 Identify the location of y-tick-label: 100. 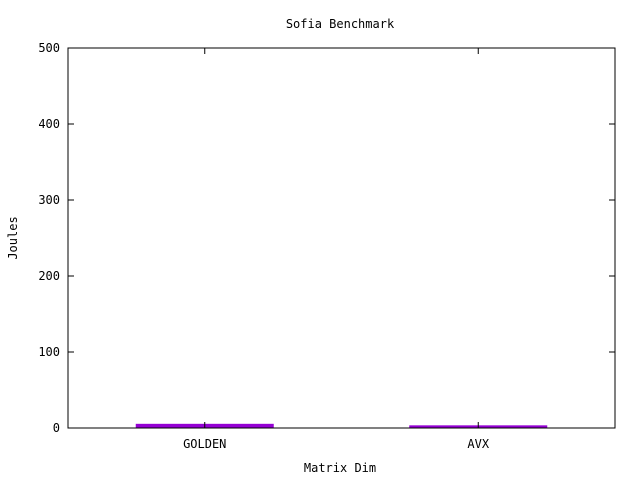
(49, 352).